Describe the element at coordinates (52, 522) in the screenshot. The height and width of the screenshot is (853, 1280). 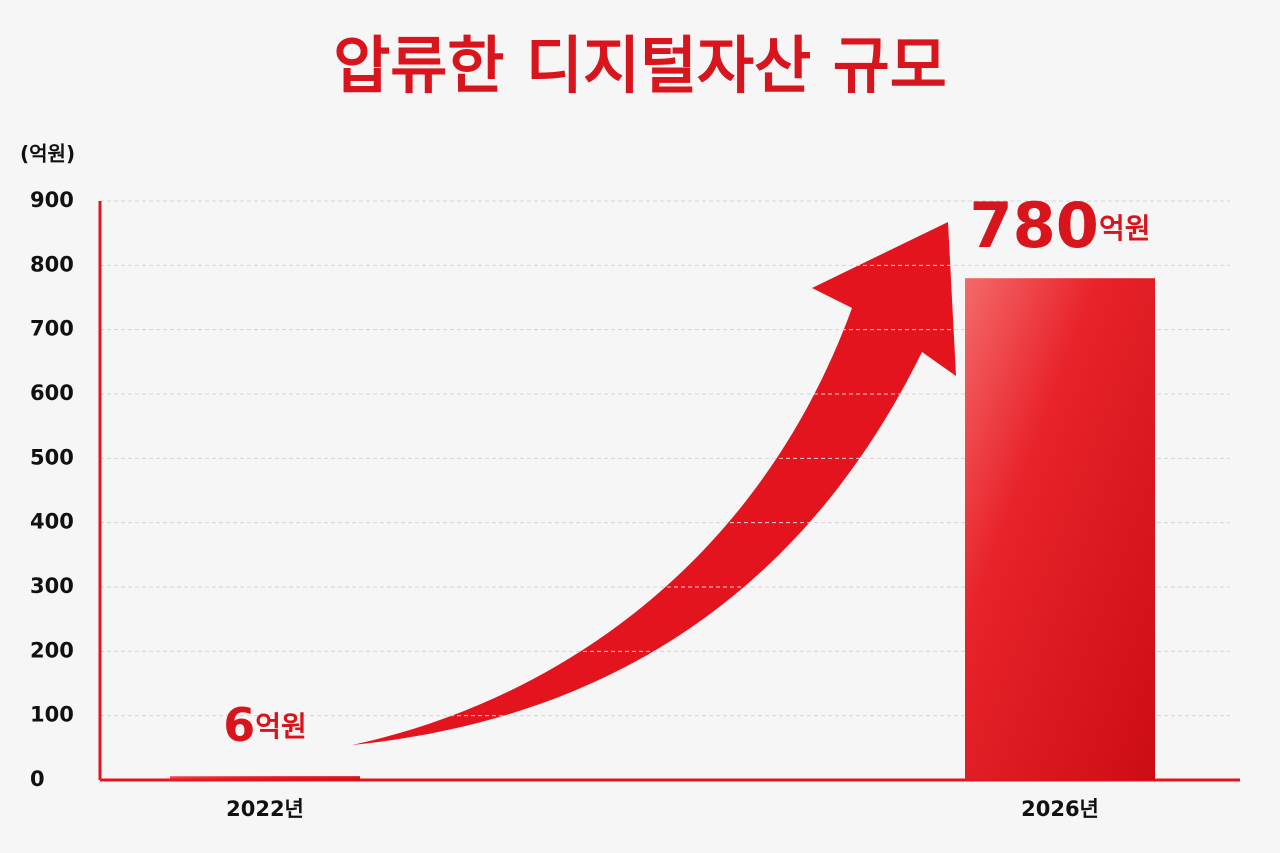
I see `y-tick-label: 400` at that location.